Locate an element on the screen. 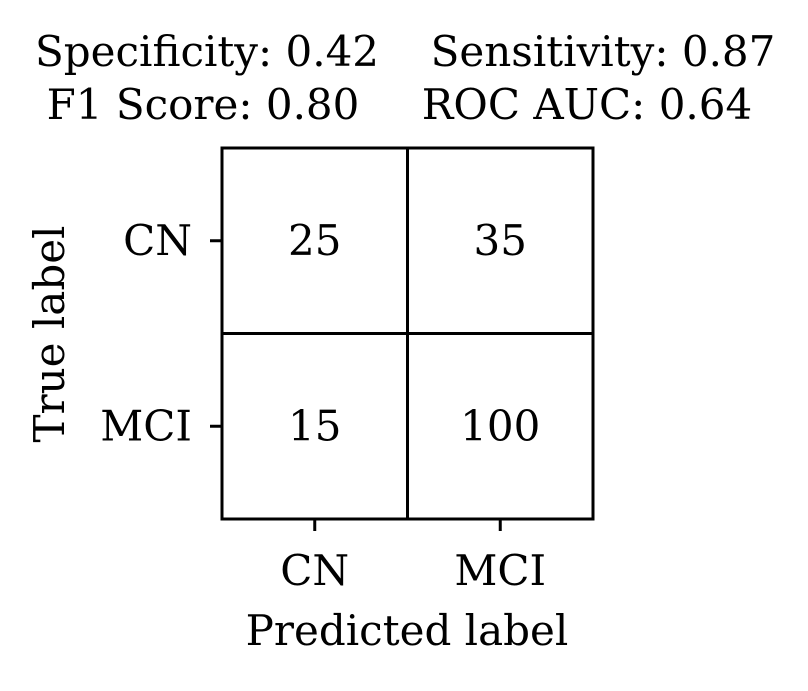  cell-value-label: 100 is located at coordinates (500, 425).